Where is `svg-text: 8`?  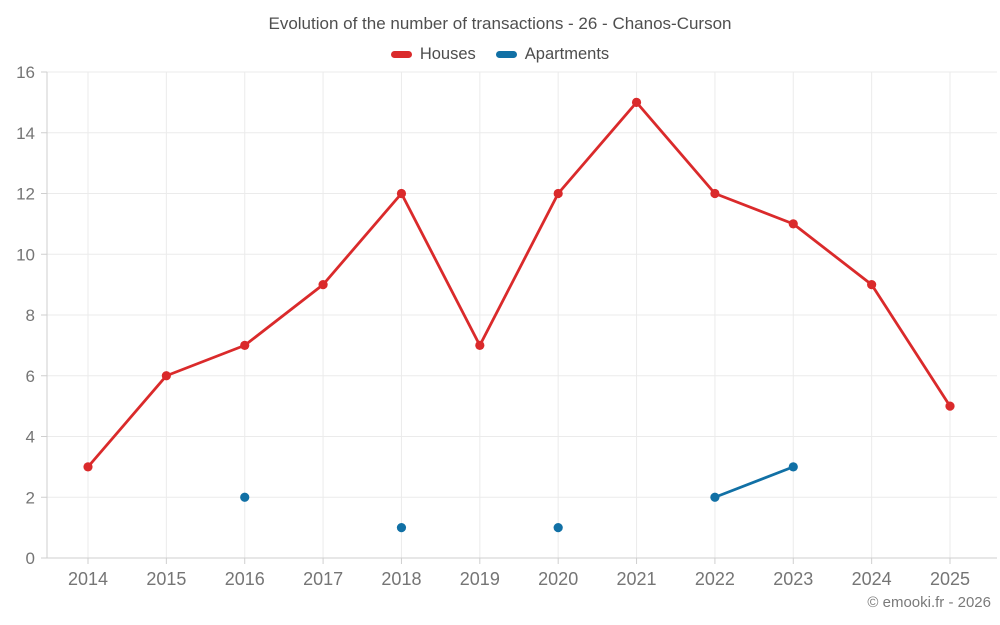
svg-text: 8 is located at coordinates (30, 315).